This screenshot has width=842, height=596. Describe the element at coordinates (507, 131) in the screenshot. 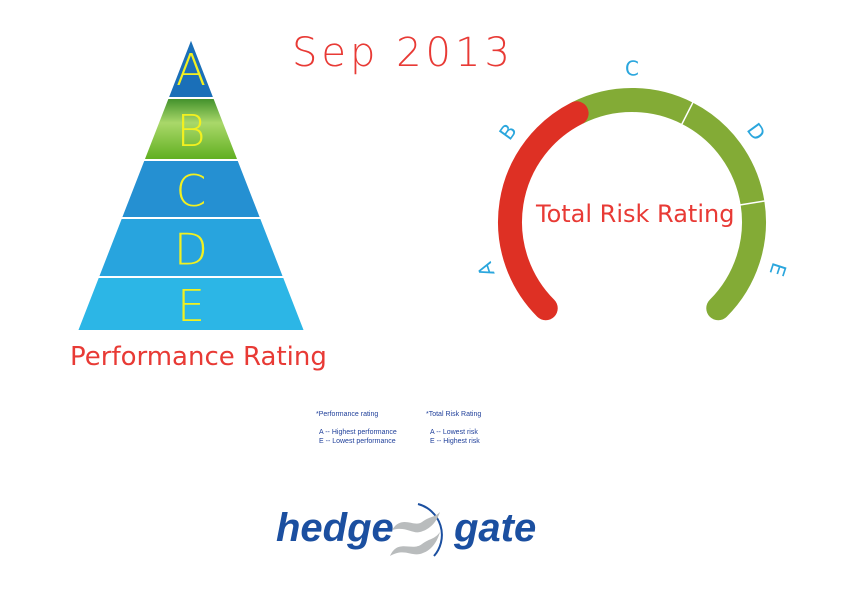

I see `gauge-label-B: B` at that location.